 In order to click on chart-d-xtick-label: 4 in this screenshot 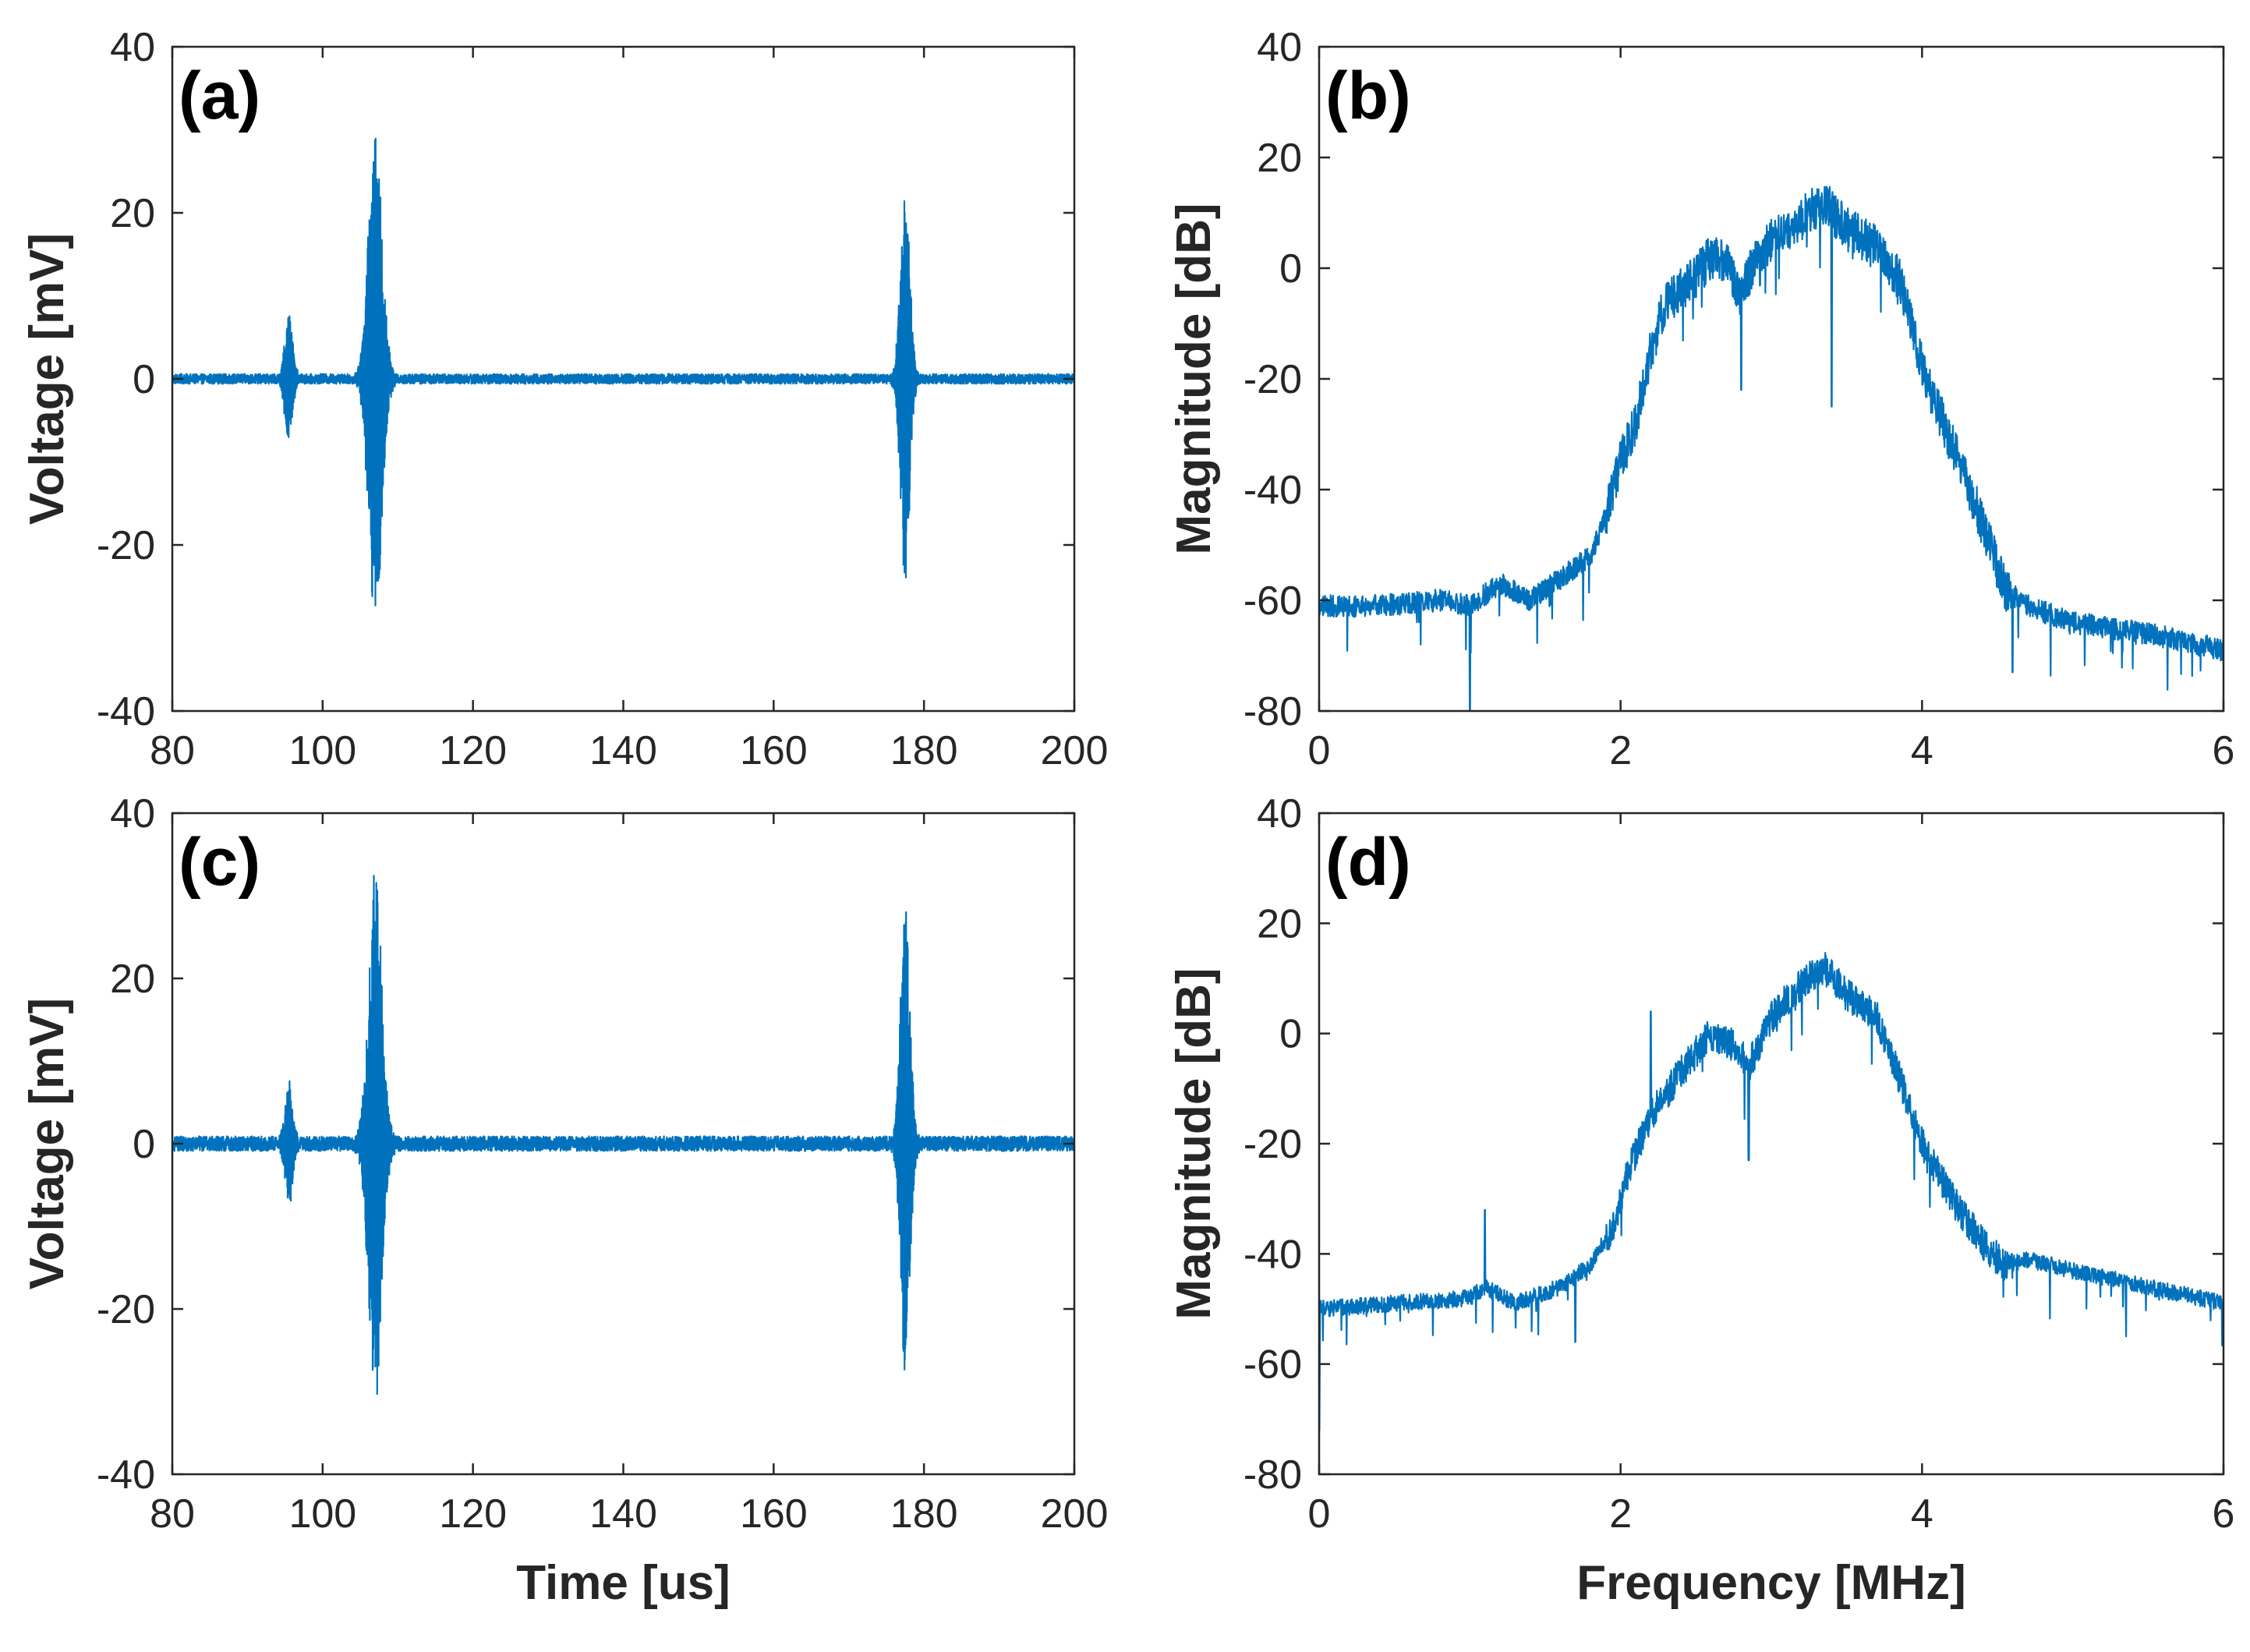, I will do `click(1922, 1514)`.